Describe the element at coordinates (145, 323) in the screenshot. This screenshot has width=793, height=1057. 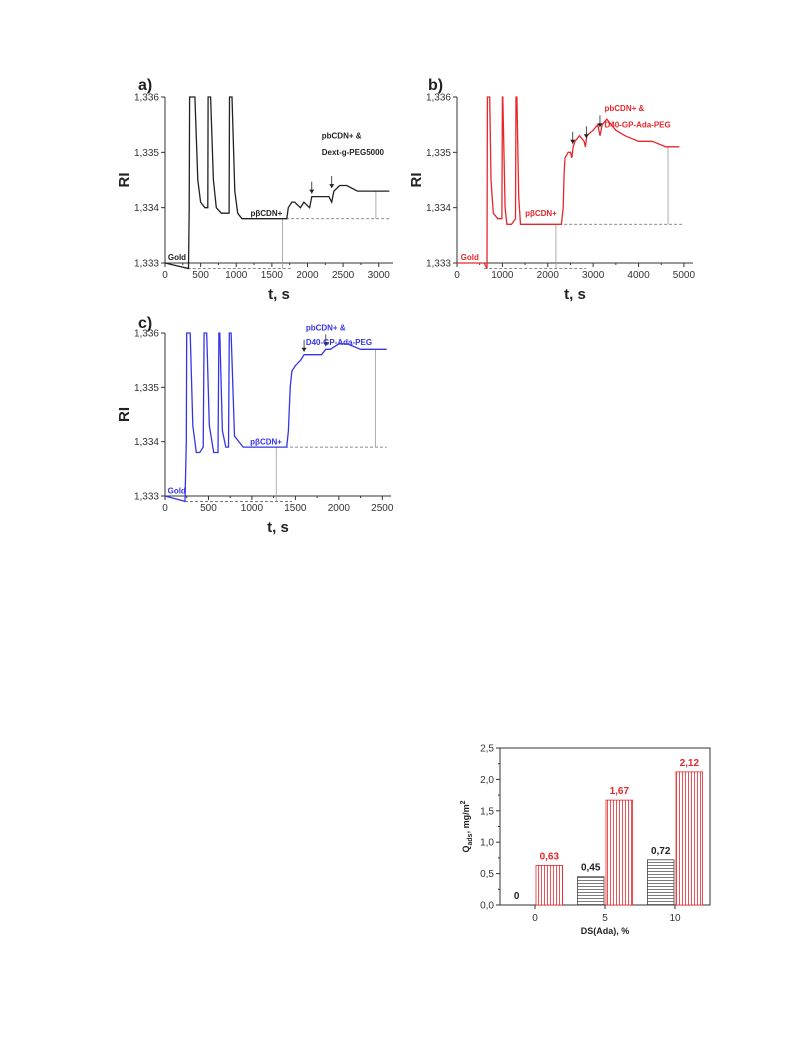
I see `panel-label-c: c)` at that location.